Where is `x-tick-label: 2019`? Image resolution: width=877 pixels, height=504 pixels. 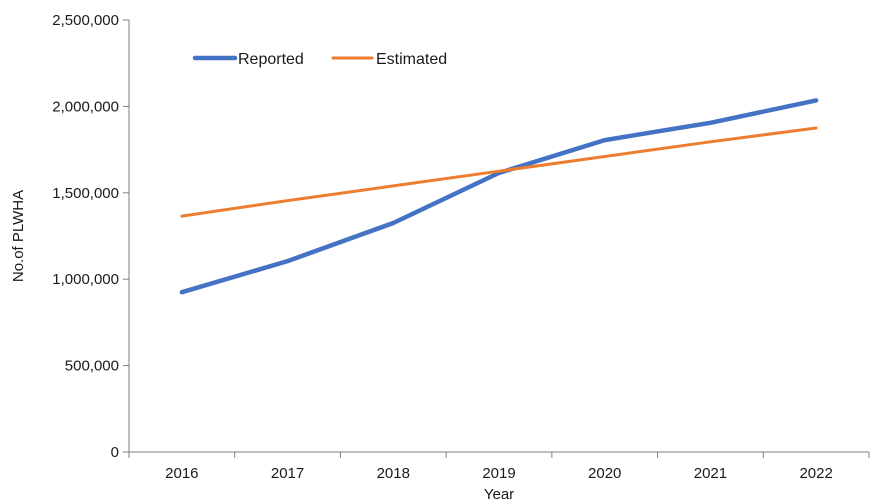
x-tick-label: 2019 is located at coordinates (498, 473).